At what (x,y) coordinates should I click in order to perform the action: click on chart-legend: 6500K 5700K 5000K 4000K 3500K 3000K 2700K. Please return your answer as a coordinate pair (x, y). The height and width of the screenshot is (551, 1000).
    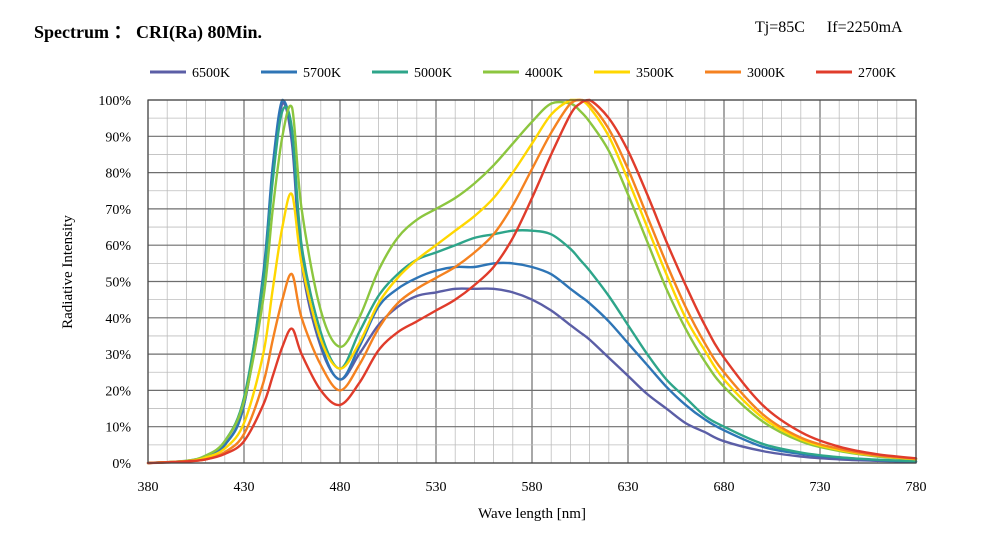
    Looking at the image, I should click on (523, 73).